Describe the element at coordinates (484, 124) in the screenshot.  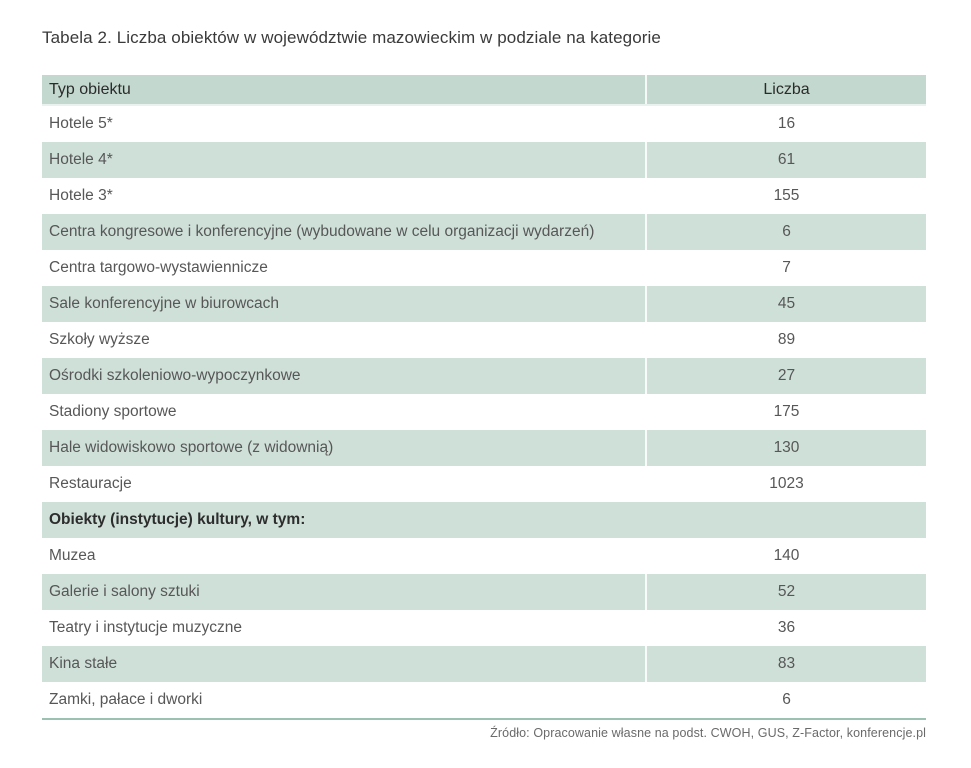
I see `table-row: Hotele 5* 16` at that location.